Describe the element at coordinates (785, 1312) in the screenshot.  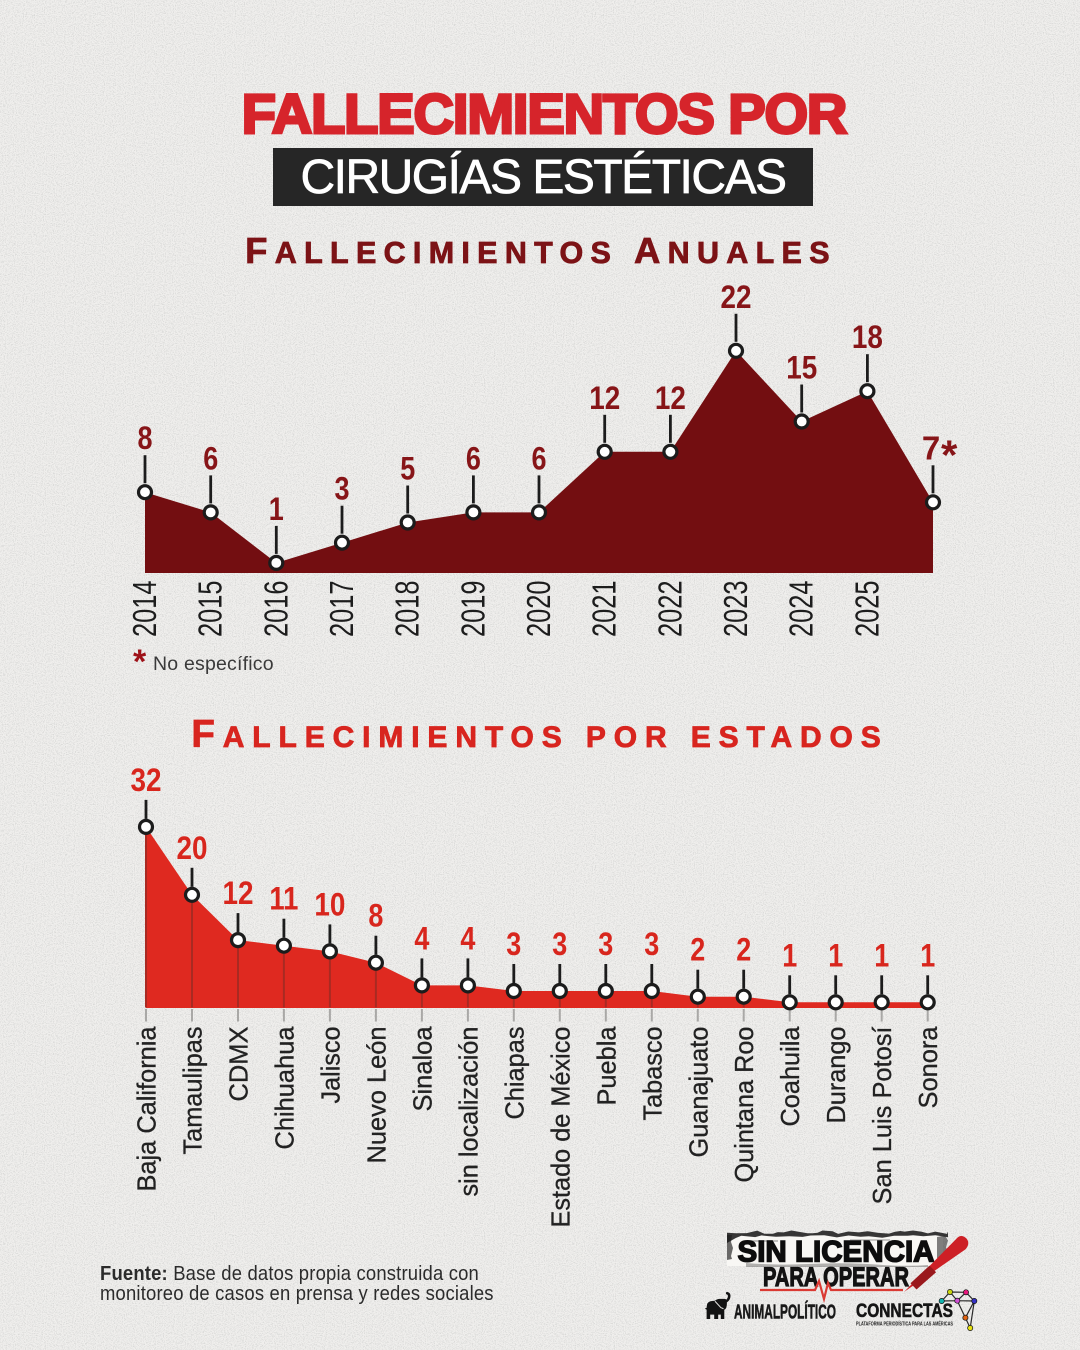
I see `svg-text: ANIMALPOLÍTICO` at that location.